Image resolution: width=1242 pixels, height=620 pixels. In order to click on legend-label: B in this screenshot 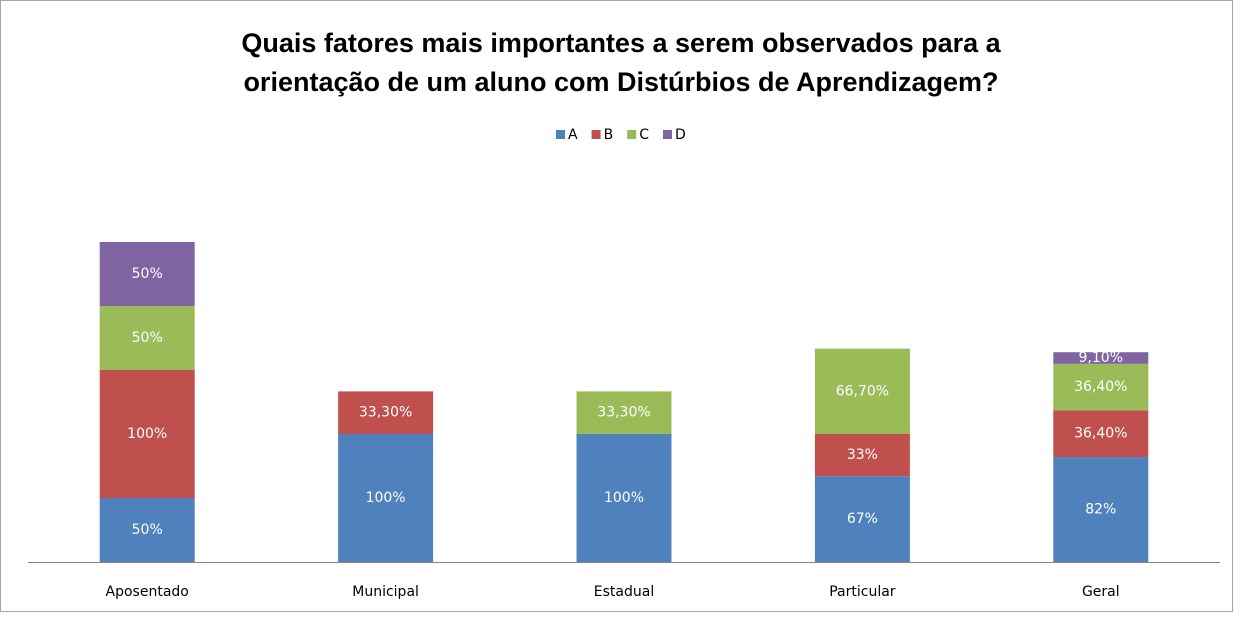, I will do `click(609, 135)`.